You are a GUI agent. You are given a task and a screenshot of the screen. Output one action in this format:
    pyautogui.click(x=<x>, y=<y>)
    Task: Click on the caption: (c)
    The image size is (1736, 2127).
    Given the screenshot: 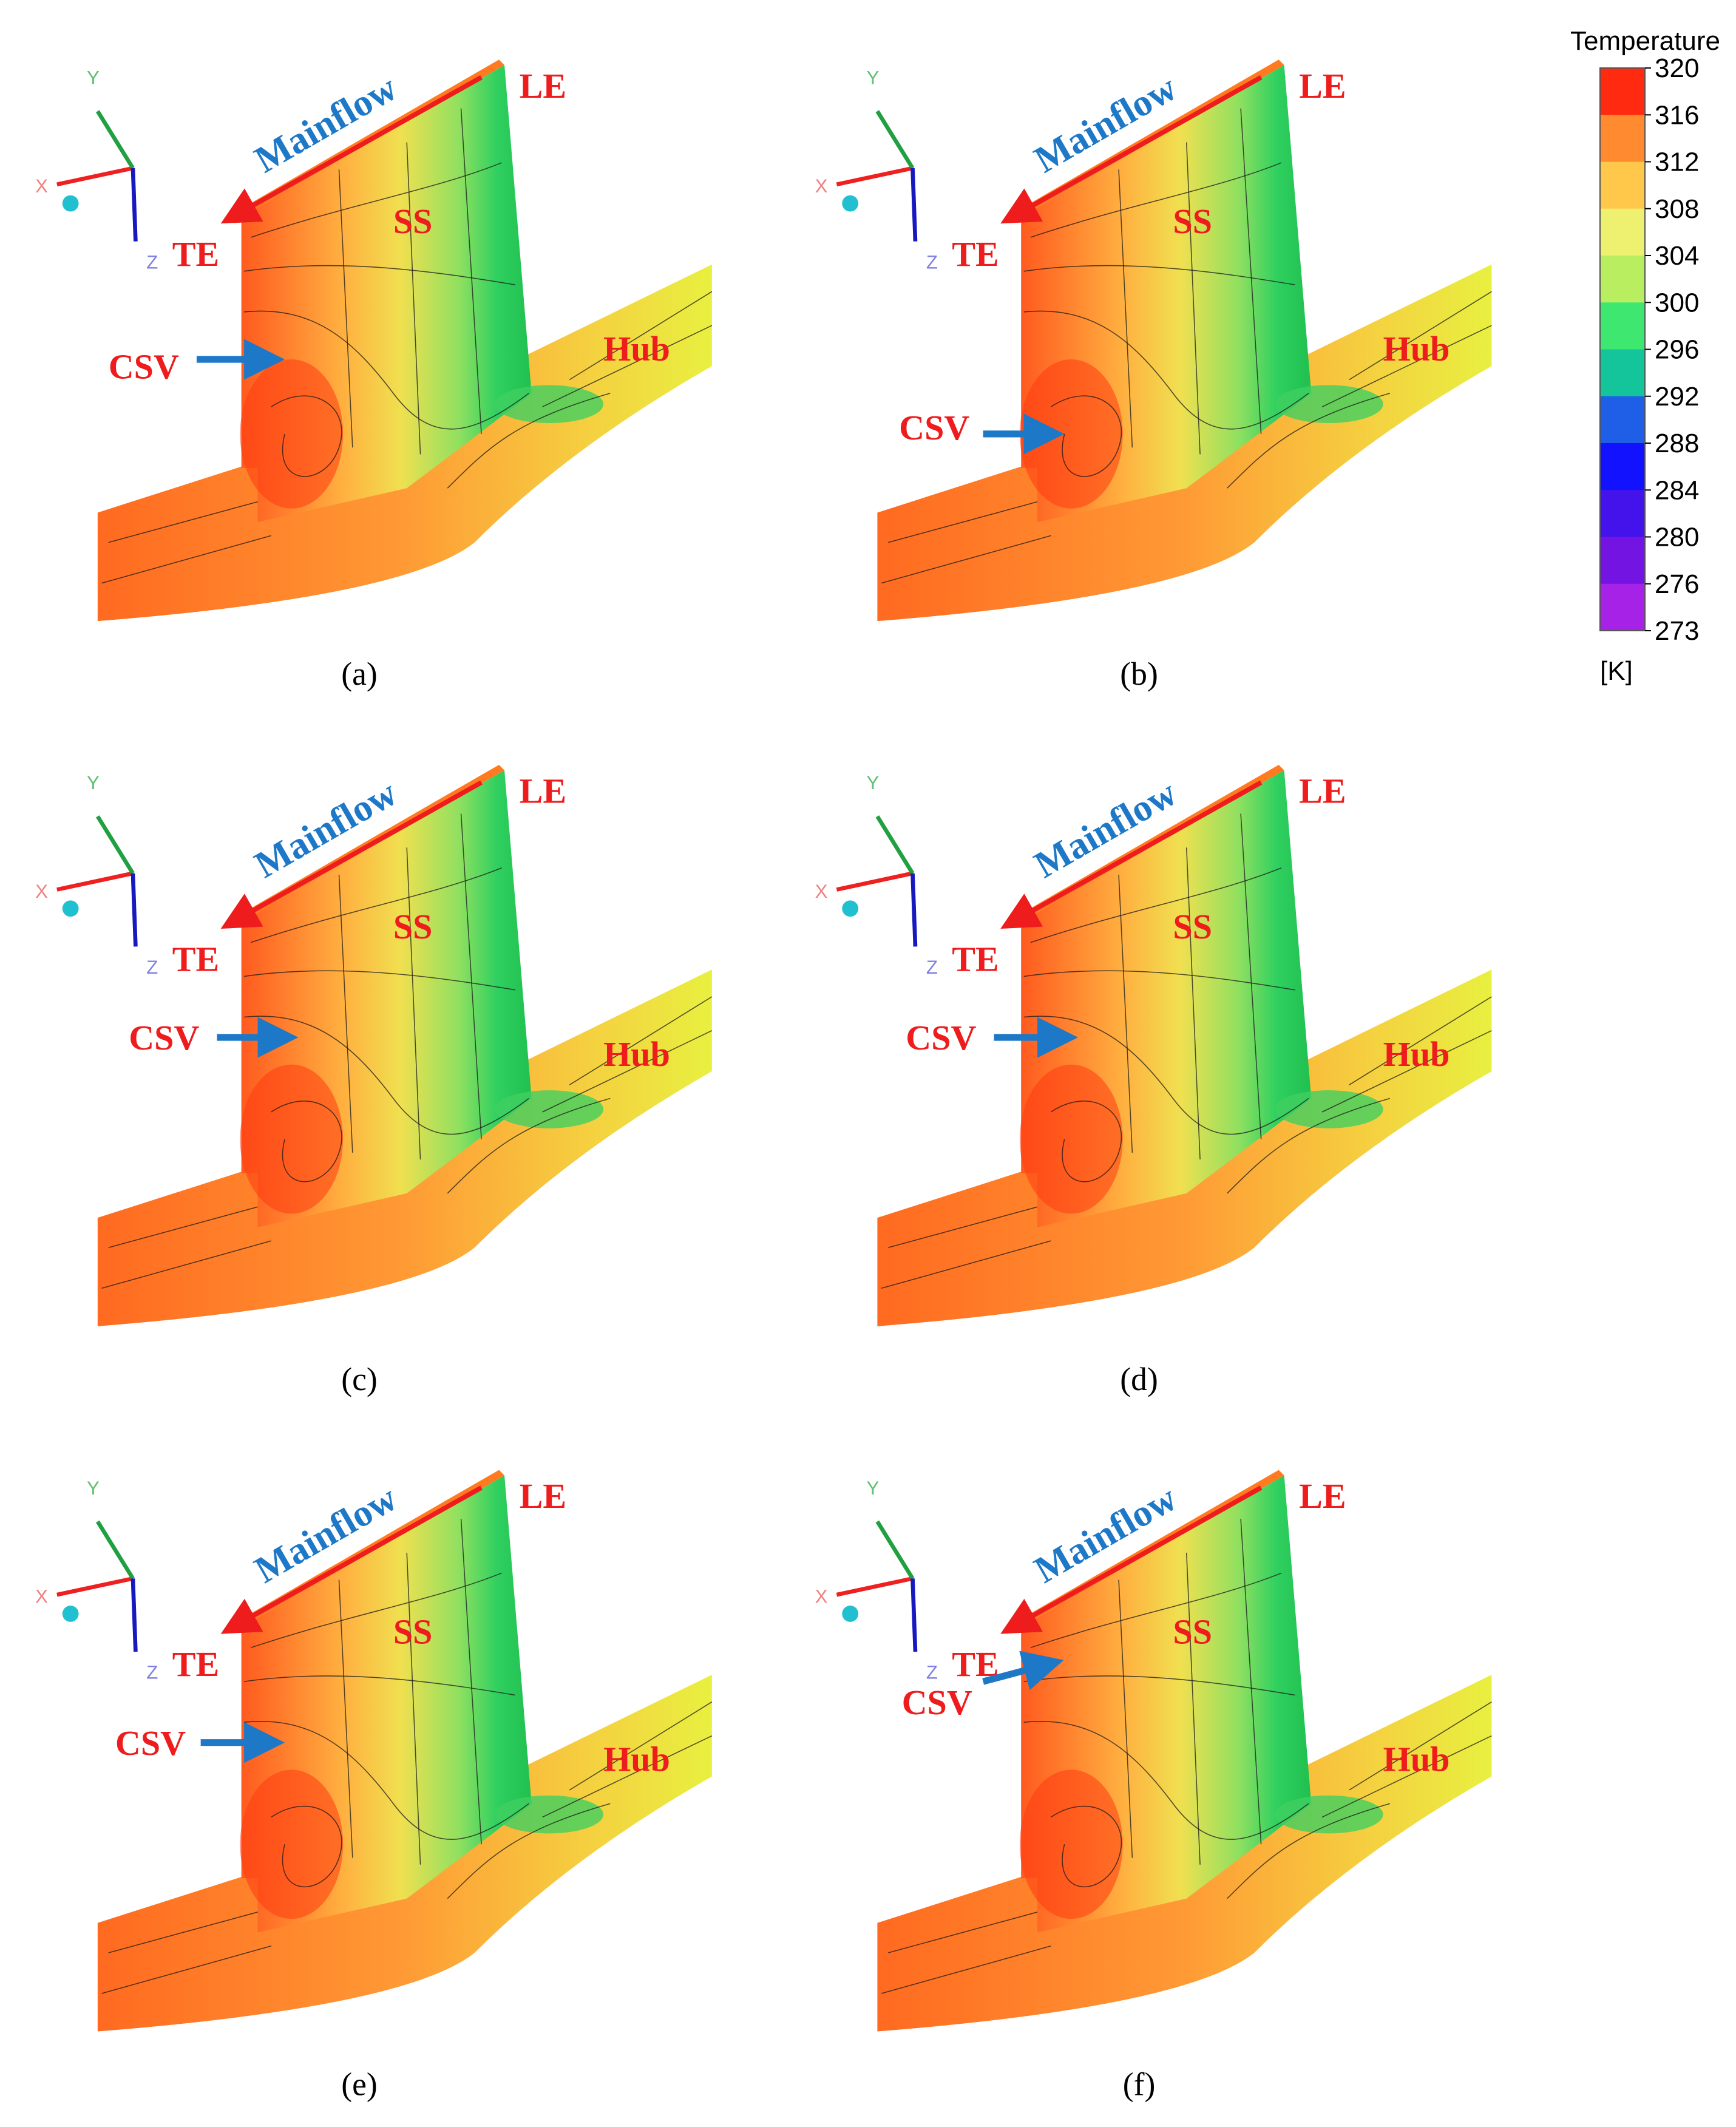 What is the action you would take?
    pyautogui.click(x=359, y=1379)
    